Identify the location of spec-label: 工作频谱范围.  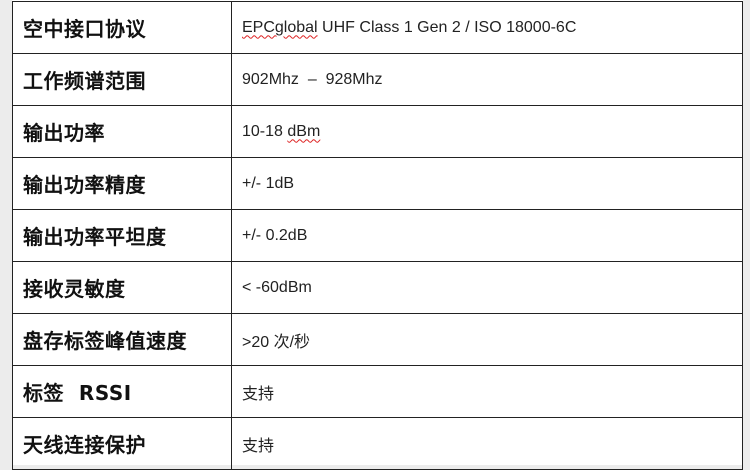
(122, 79).